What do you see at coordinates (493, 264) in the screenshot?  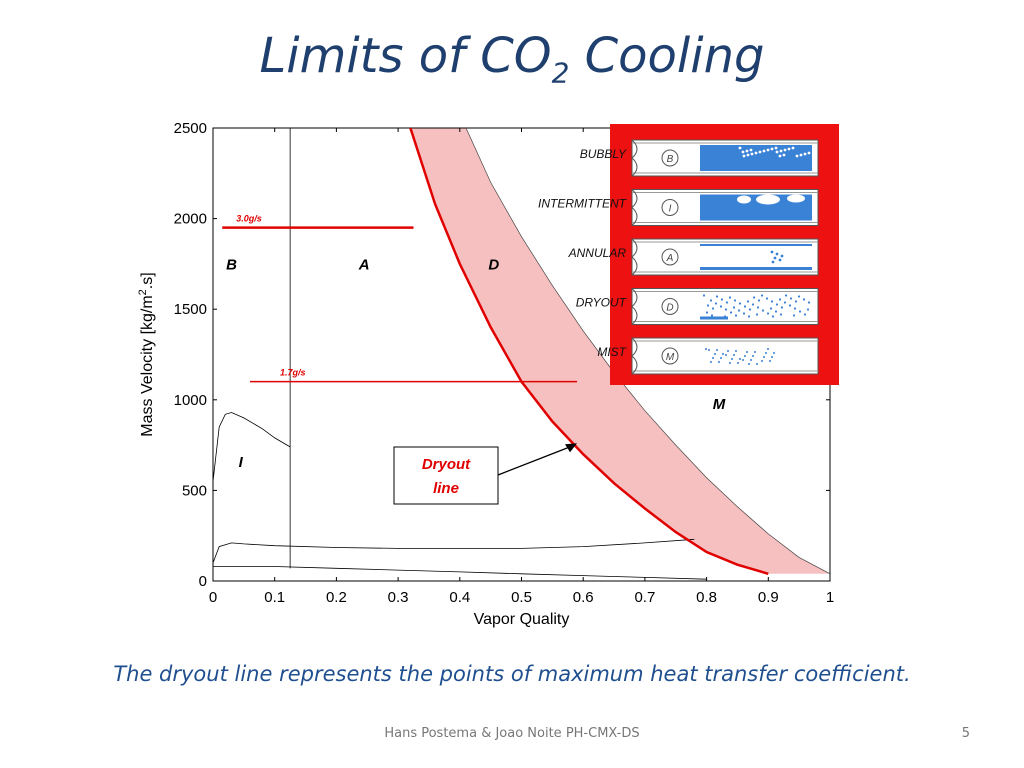 I see `region-label-d: D` at bounding box center [493, 264].